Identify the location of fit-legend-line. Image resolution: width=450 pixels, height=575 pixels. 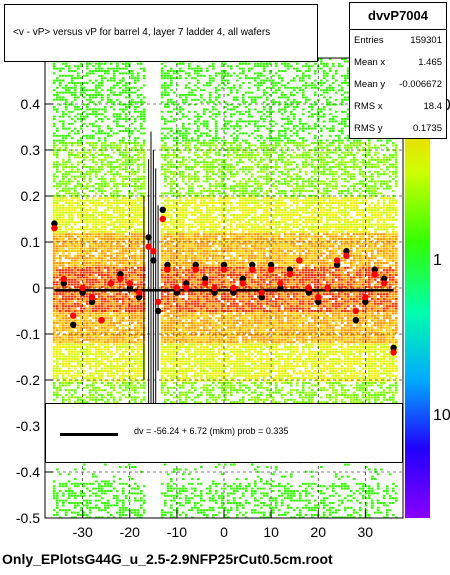
(89, 434).